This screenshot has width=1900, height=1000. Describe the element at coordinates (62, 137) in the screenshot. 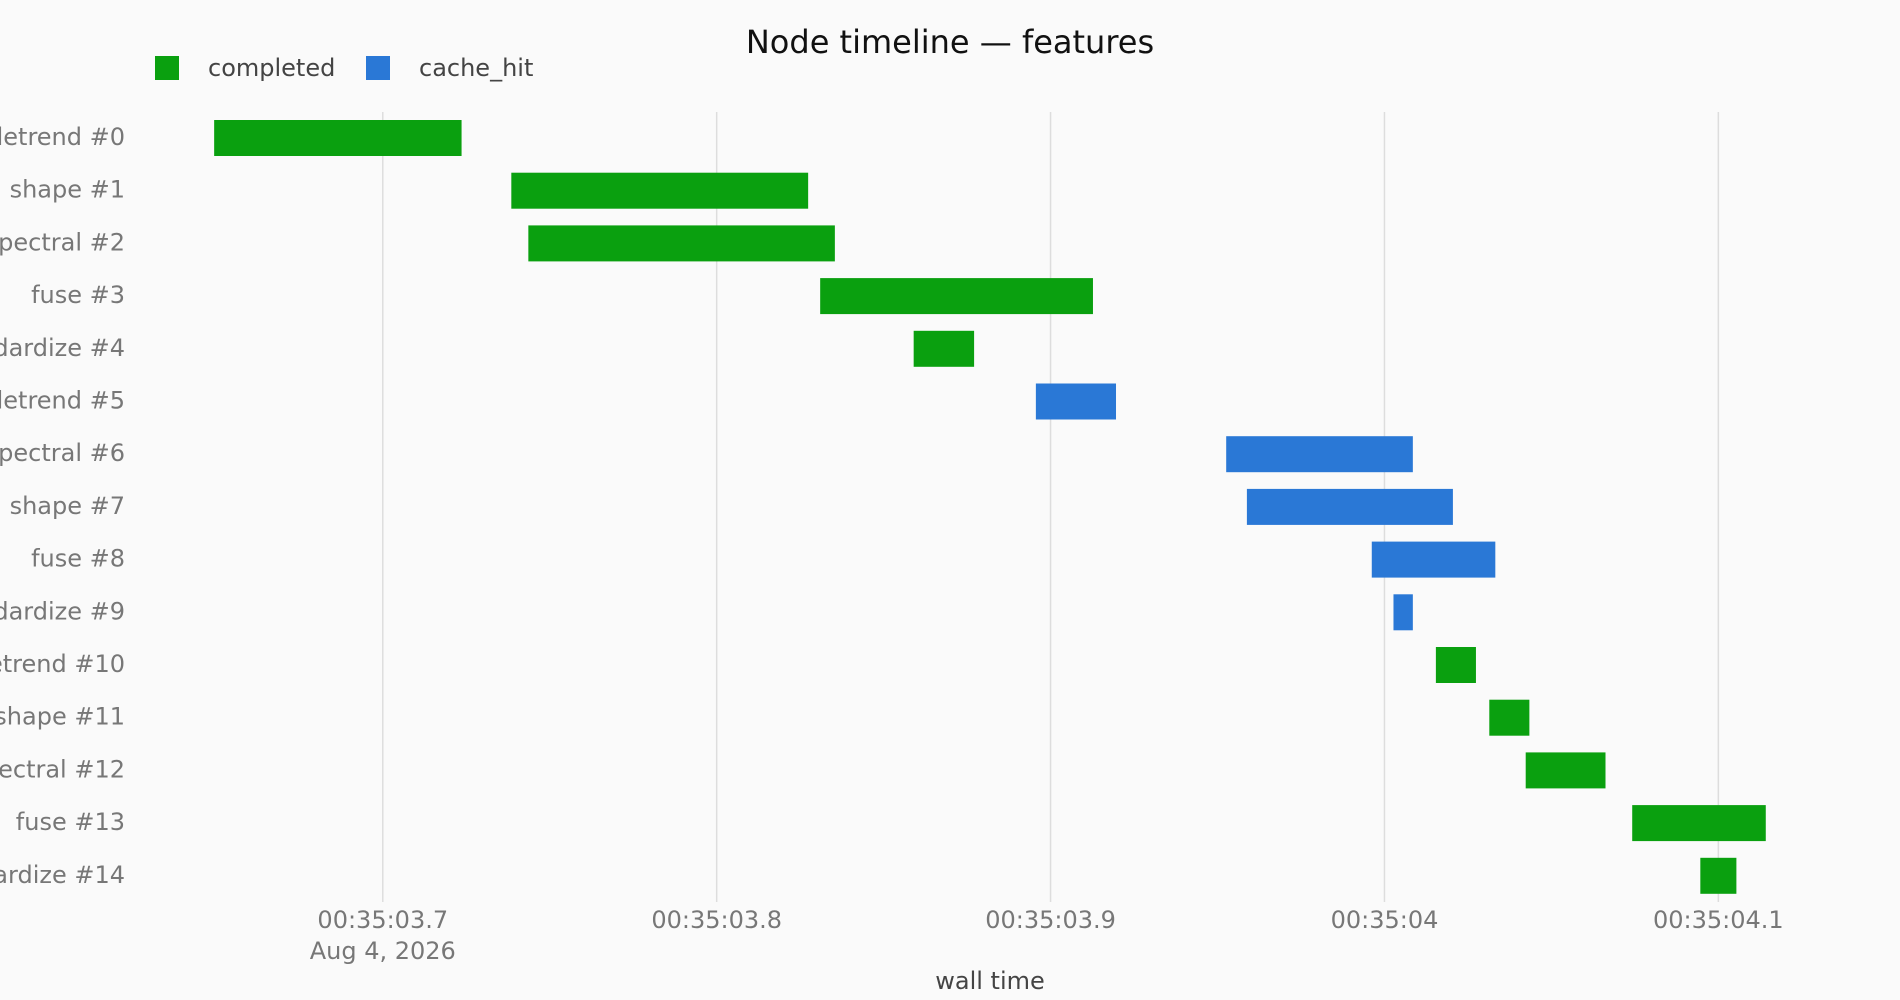

I see `y-tick-label: detrend #0` at that location.